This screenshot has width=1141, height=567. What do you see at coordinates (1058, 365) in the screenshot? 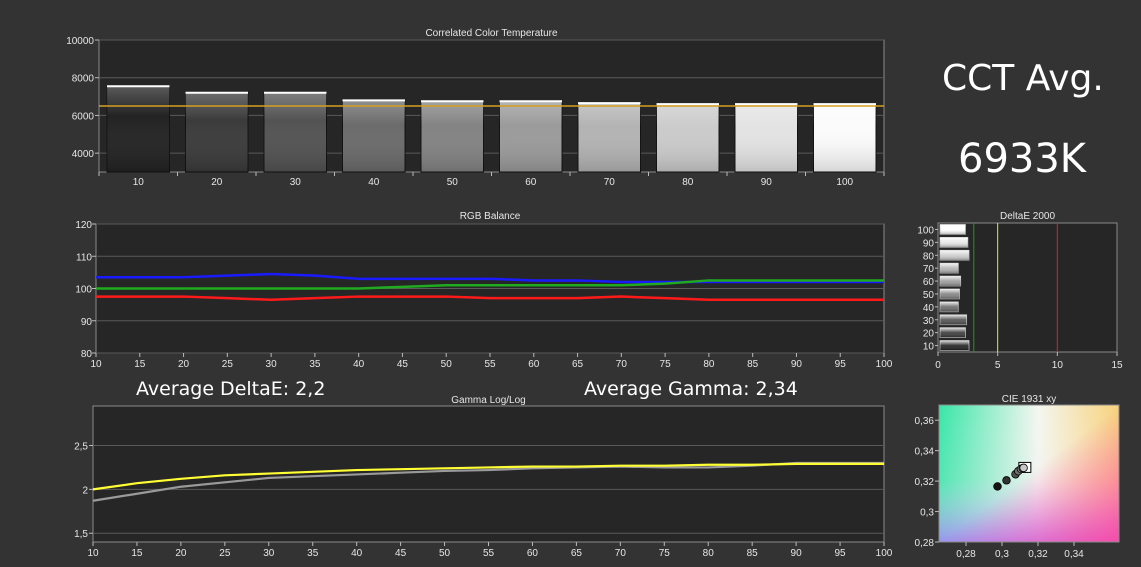
I see `deltae-xtick-label: 10` at bounding box center [1058, 365].